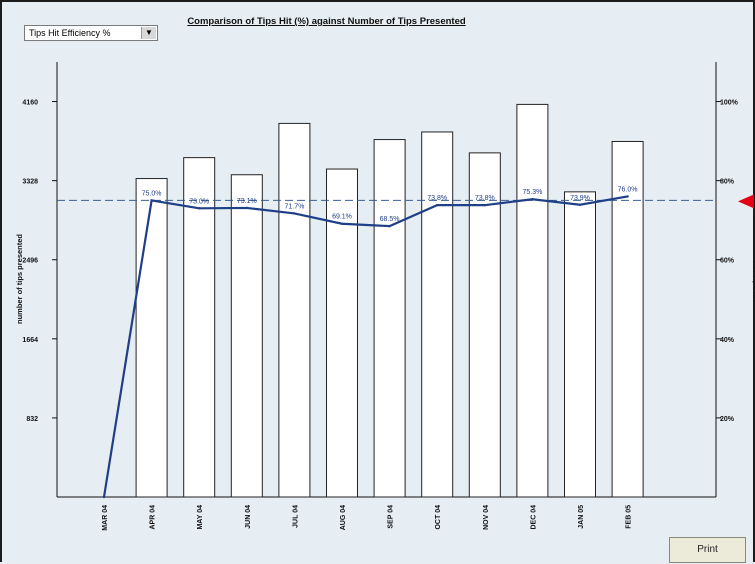  What do you see at coordinates (390, 219) in the screenshot?
I see `data-label: 68.5%` at bounding box center [390, 219].